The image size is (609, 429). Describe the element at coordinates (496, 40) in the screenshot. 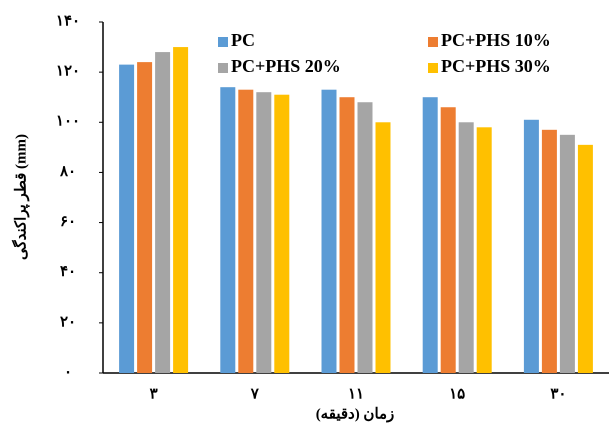

I see `legend-label: PC+PHS 10%` at that location.